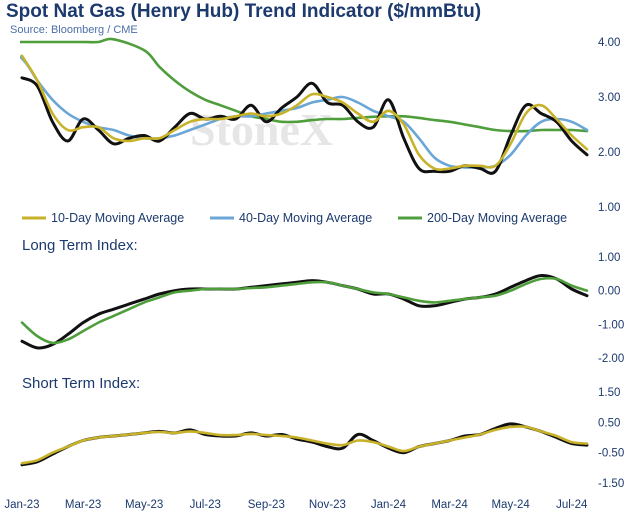 The height and width of the screenshot is (515, 639). Describe the element at coordinates (609, 43) in the screenshot. I see `y-tick-label: 4.00` at that location.